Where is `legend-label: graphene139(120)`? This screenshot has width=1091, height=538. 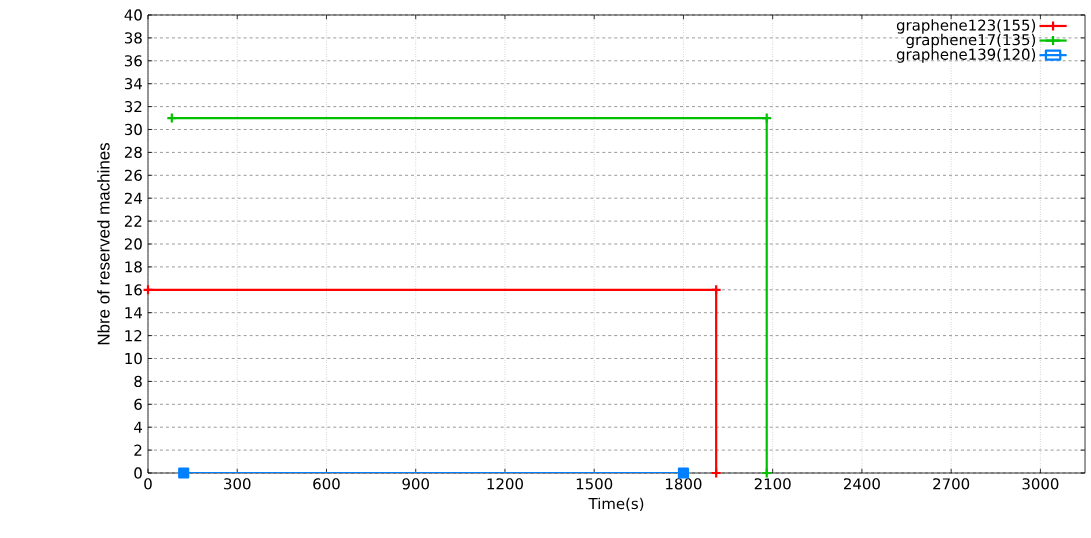
legend-label: graphene139(120) is located at coordinates (966, 55).